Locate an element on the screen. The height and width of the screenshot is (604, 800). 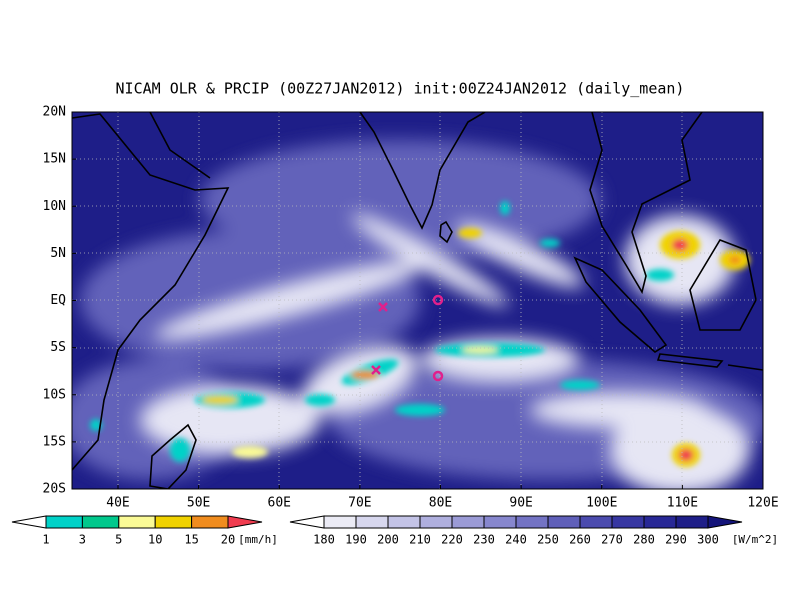
colorbar-tick-label: 1 is located at coordinates (45, 540).